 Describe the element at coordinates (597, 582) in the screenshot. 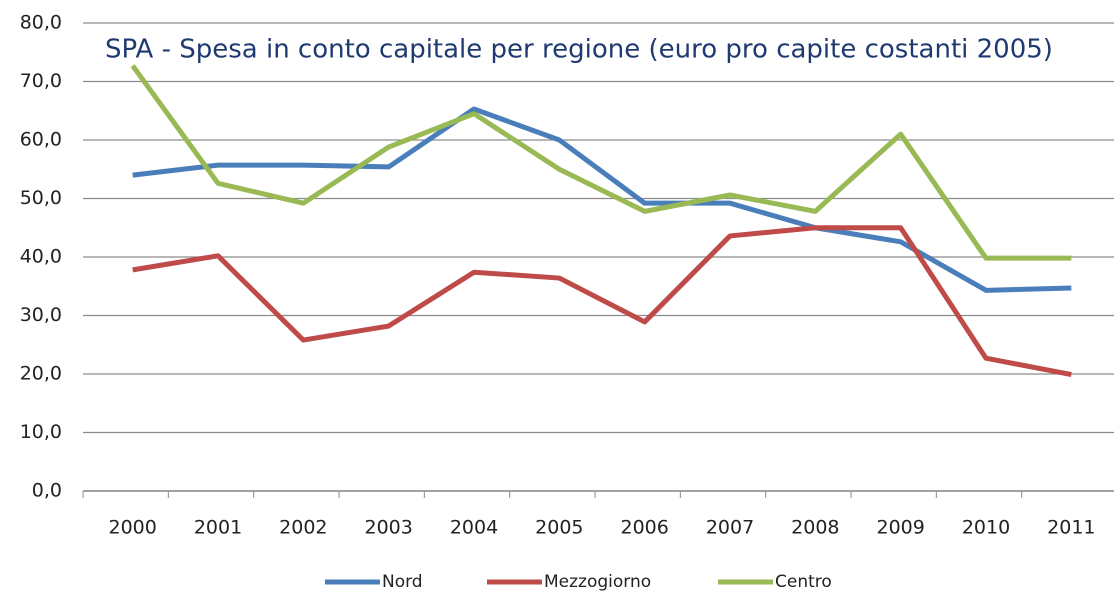

I see `legend-label: Mezzogiorno` at that location.